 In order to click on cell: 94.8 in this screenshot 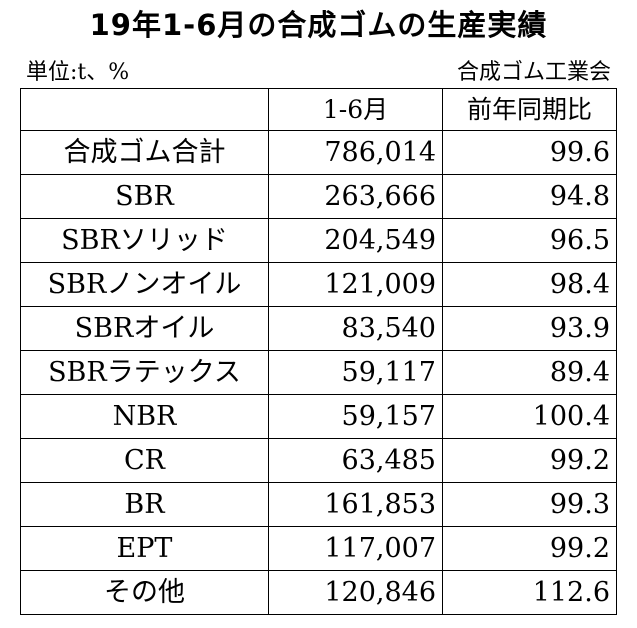, I will do `click(529, 196)`.